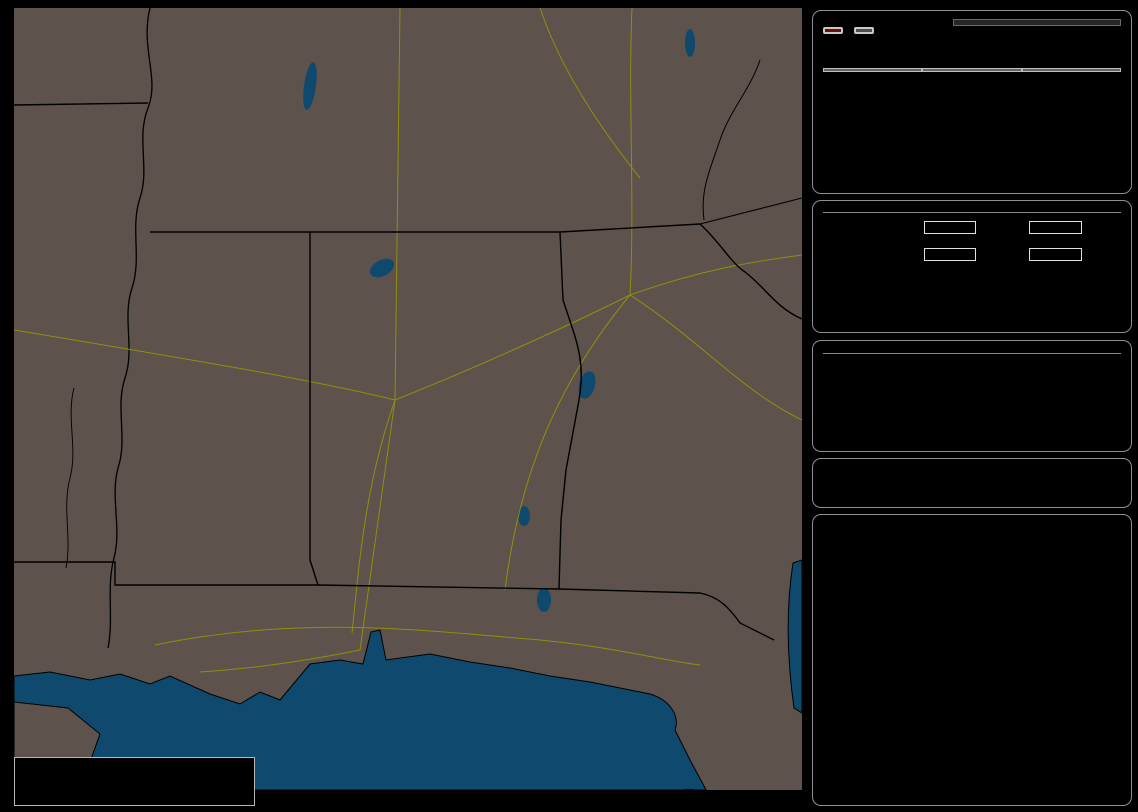 The width and height of the screenshot is (1138, 812). Describe the element at coordinates (972, 102) in the screenshot. I see `rates-box` at that location.